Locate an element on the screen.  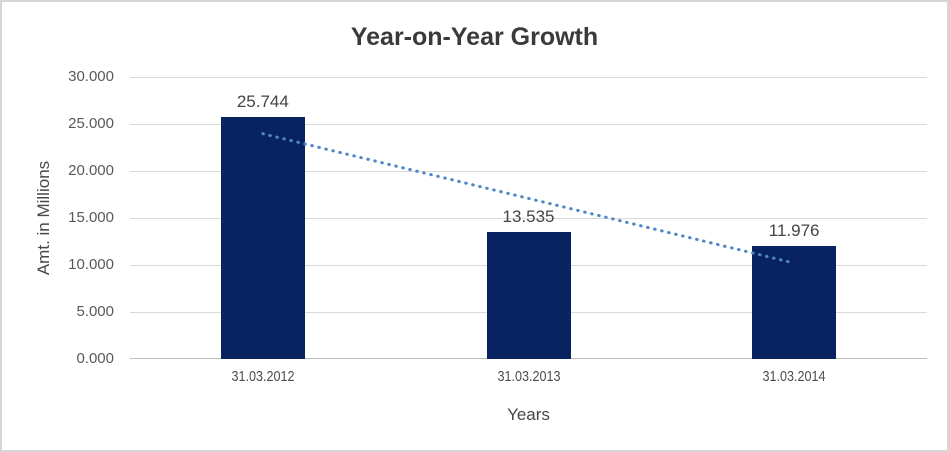
y-tick-label: 10.000 is located at coordinates (91, 264).